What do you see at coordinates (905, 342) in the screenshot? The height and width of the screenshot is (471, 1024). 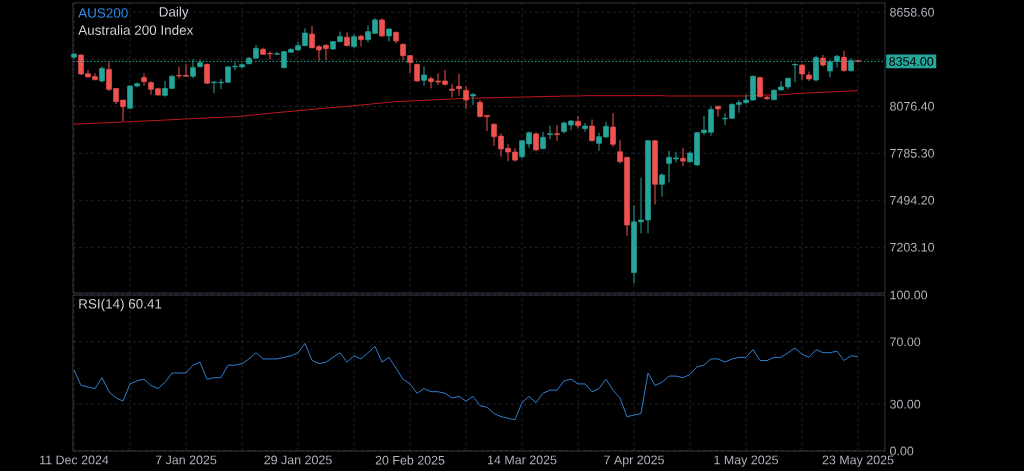 I see `y-tick-label: 70.00` at bounding box center [905, 342].